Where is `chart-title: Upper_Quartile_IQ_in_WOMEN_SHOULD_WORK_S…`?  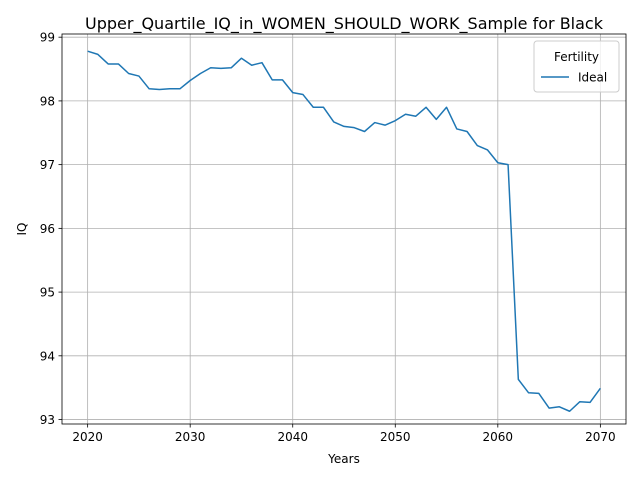 chart-title: Upper_Quartile_IQ_in_WOMEN_SHOULD_WORK_S… is located at coordinates (344, 24).